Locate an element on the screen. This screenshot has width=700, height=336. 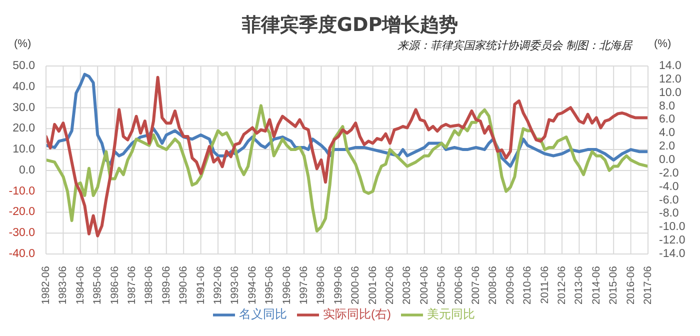
x-tick-label: 1994-06 is located at coordinates (252, 285).